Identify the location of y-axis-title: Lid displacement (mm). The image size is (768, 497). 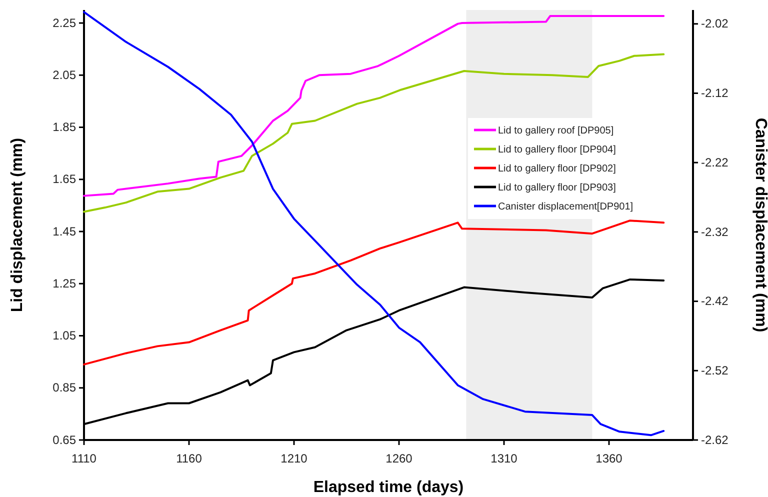
(17, 225).